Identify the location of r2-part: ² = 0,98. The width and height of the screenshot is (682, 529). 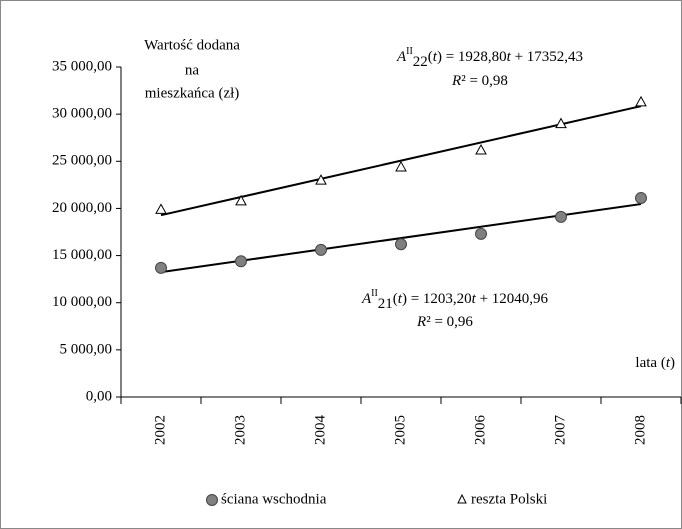
(484, 81).